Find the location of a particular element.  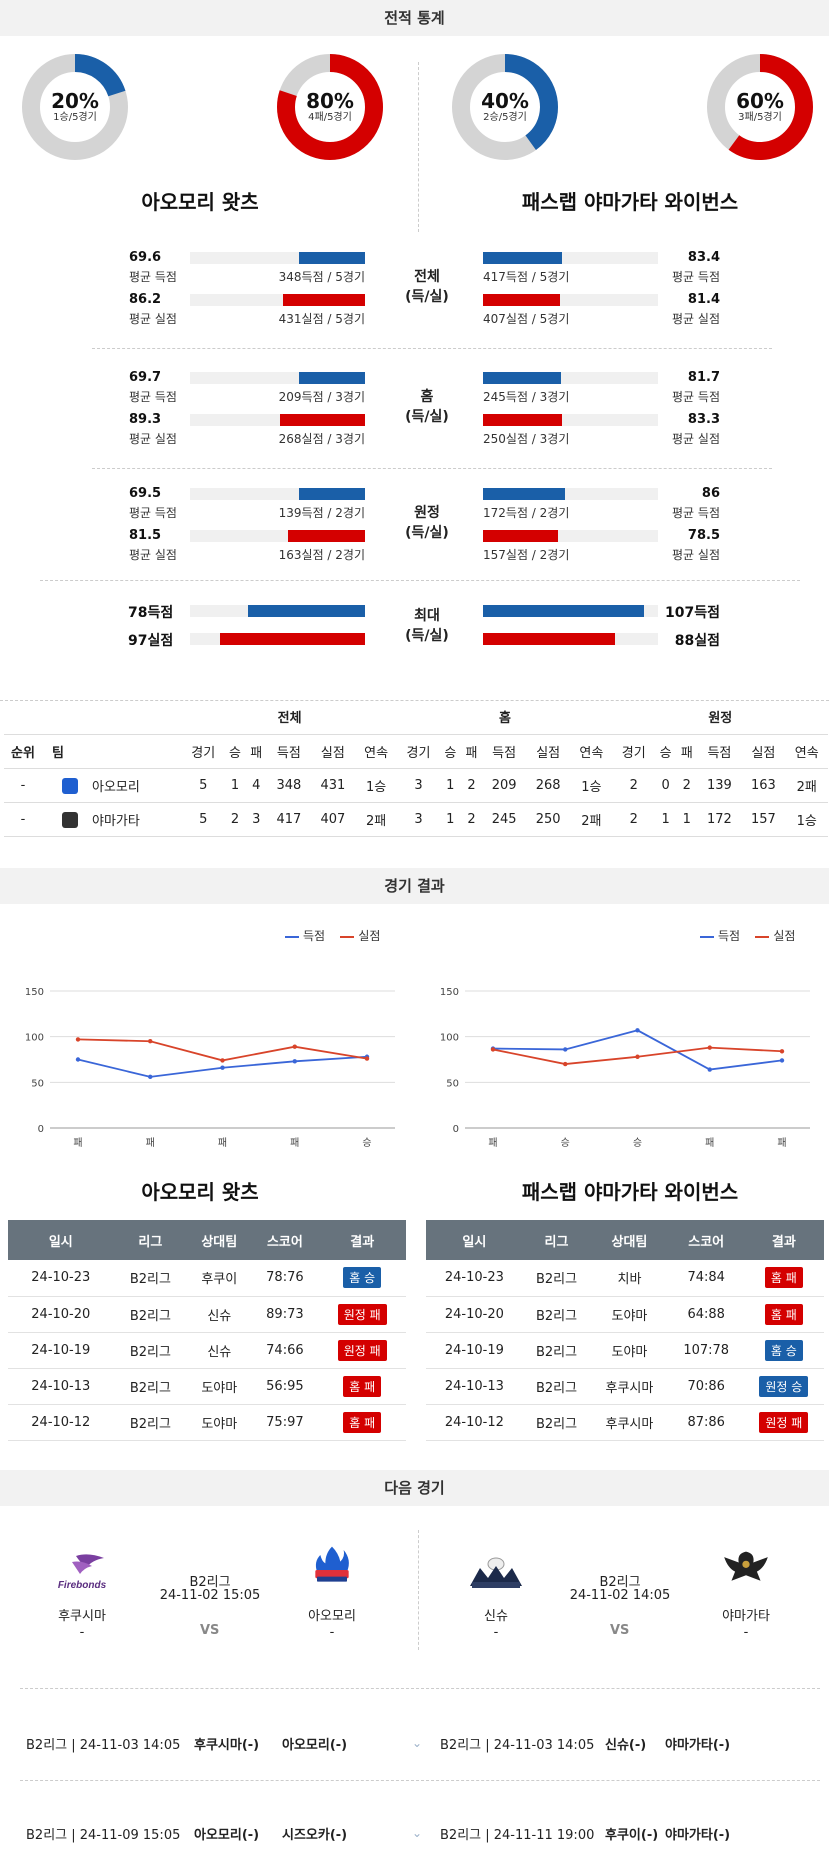

results-score: 74:66 is located at coordinates (285, 1350).